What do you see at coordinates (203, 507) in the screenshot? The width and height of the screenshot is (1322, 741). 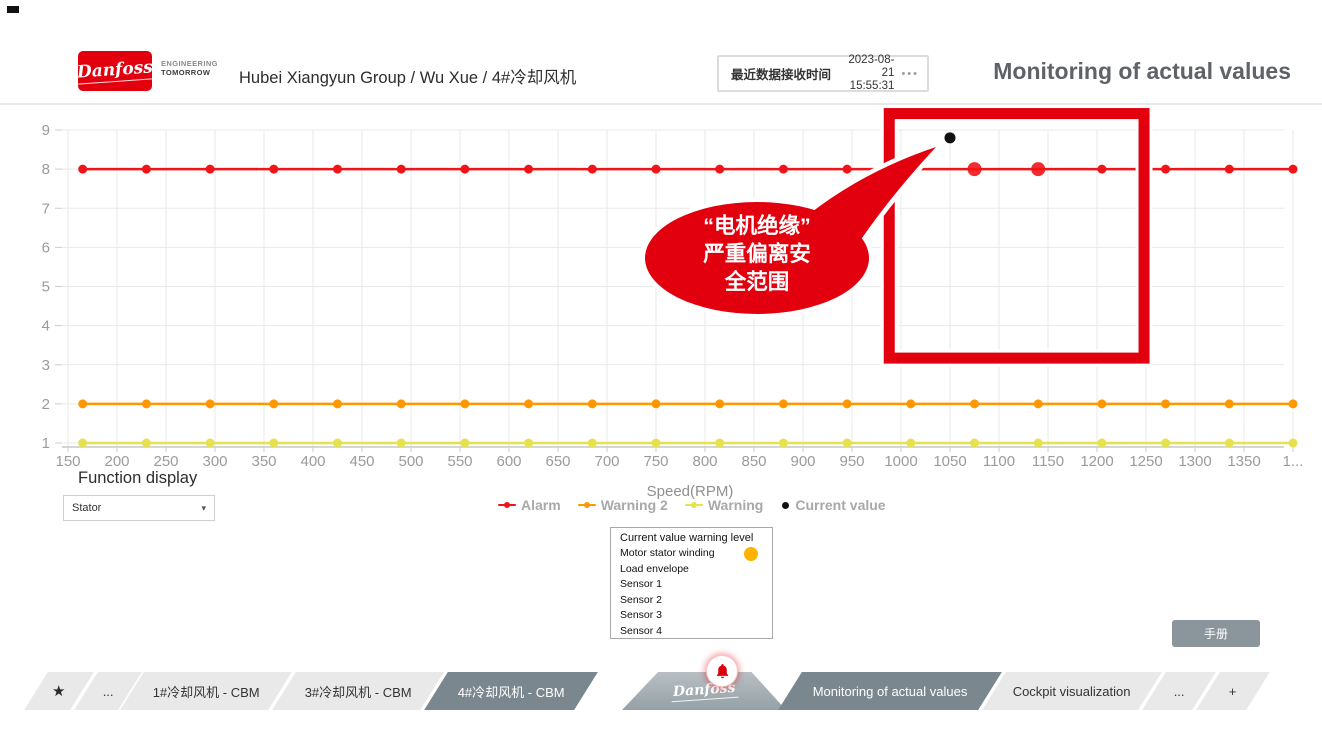 I see `chevron-down-icon: ▾` at bounding box center [203, 507].